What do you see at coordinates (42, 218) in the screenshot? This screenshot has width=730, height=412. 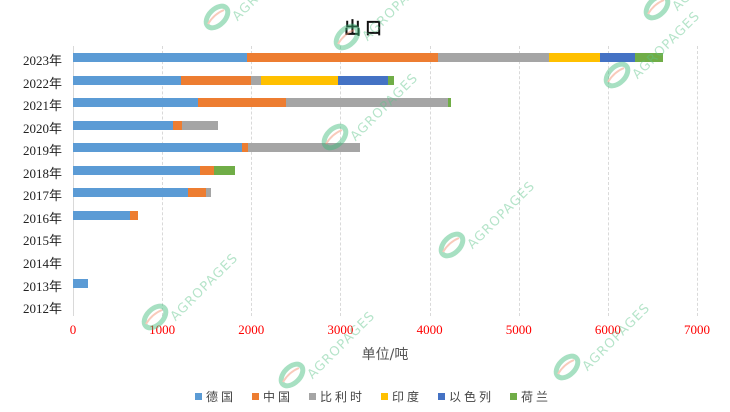 I see `y-tick-label: 2016年` at bounding box center [42, 218].